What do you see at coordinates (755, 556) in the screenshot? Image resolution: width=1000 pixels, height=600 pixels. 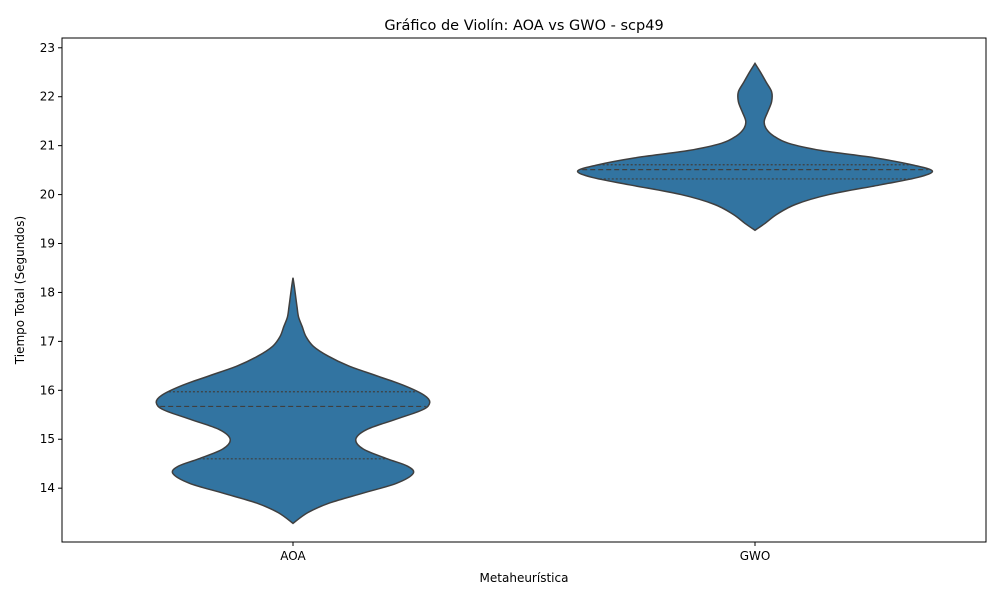 I see `x-tick-label: GWO` at bounding box center [755, 556].